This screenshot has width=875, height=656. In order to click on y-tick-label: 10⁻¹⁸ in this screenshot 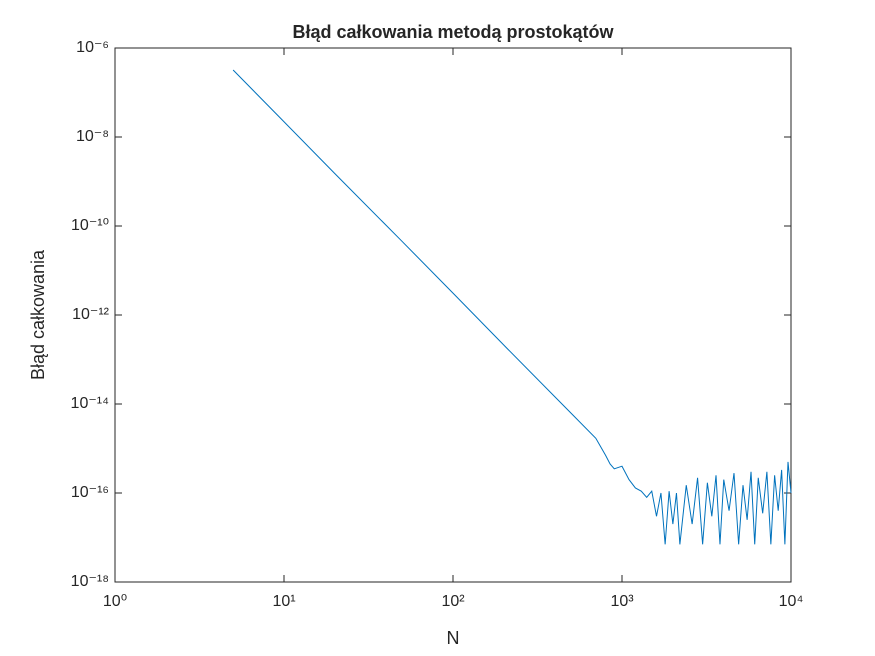, I will do `click(90, 581)`.